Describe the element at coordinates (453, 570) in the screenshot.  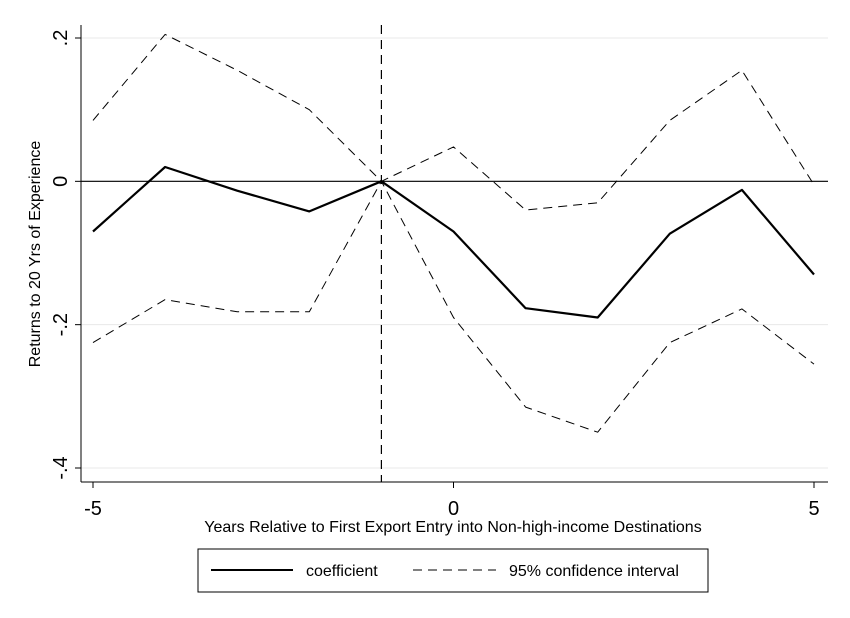
I see `legend: coefficient 95% confidence interval` at that location.